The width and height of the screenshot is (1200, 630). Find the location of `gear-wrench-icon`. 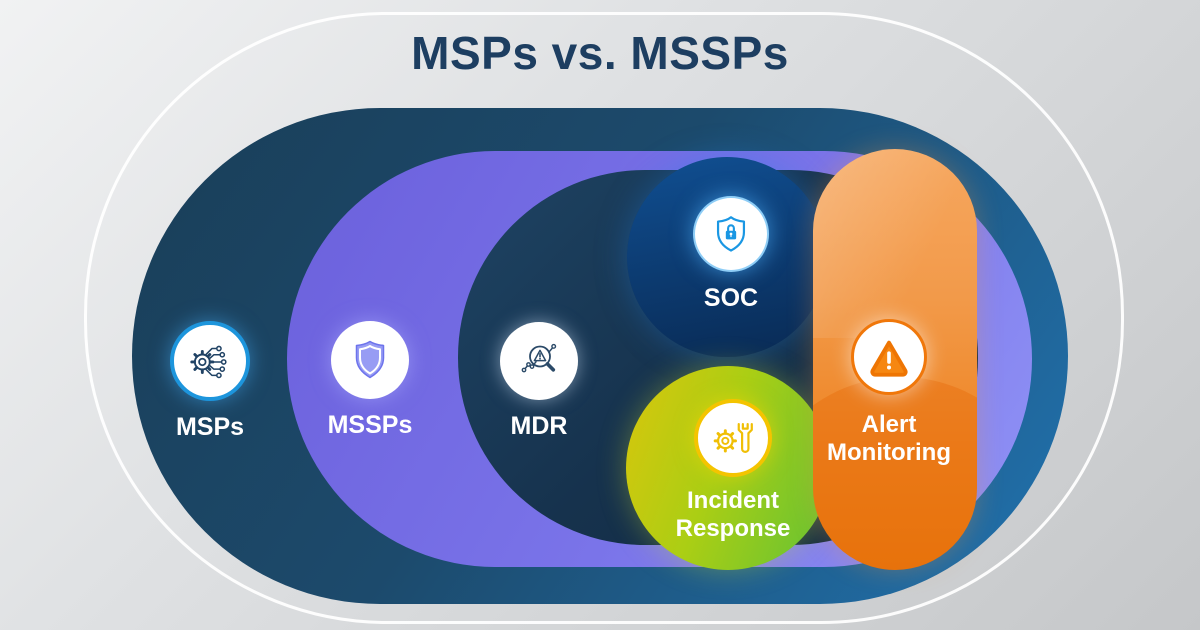

gear-wrench-icon is located at coordinates (733, 438).